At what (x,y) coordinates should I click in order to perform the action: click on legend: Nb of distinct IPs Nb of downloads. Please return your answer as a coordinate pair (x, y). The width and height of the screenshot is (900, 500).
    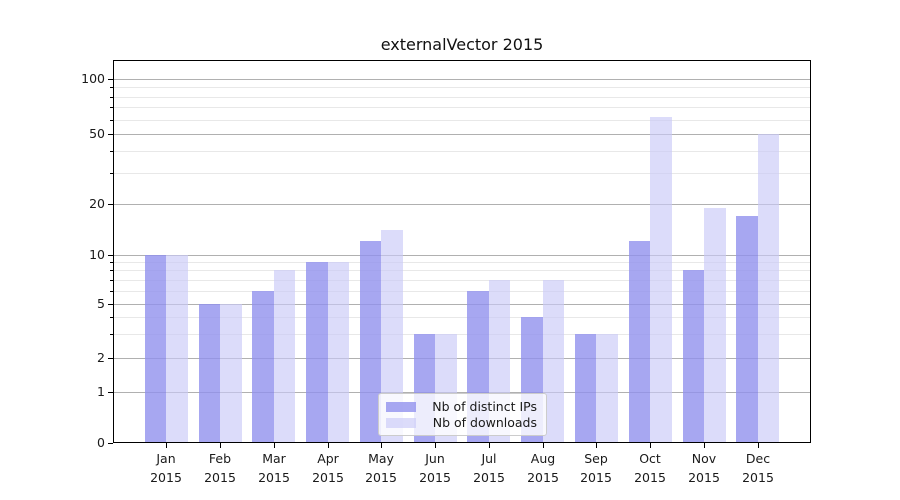
    Looking at the image, I should click on (462, 414).